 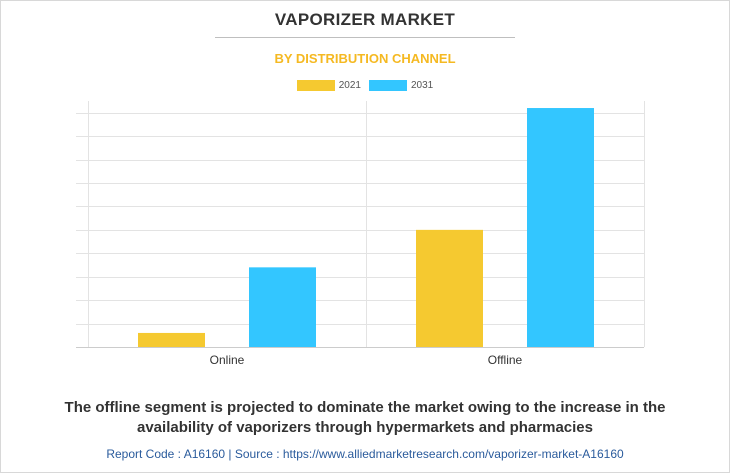 What do you see at coordinates (282, 307) in the screenshot?
I see `bar-2031-online` at bounding box center [282, 307].